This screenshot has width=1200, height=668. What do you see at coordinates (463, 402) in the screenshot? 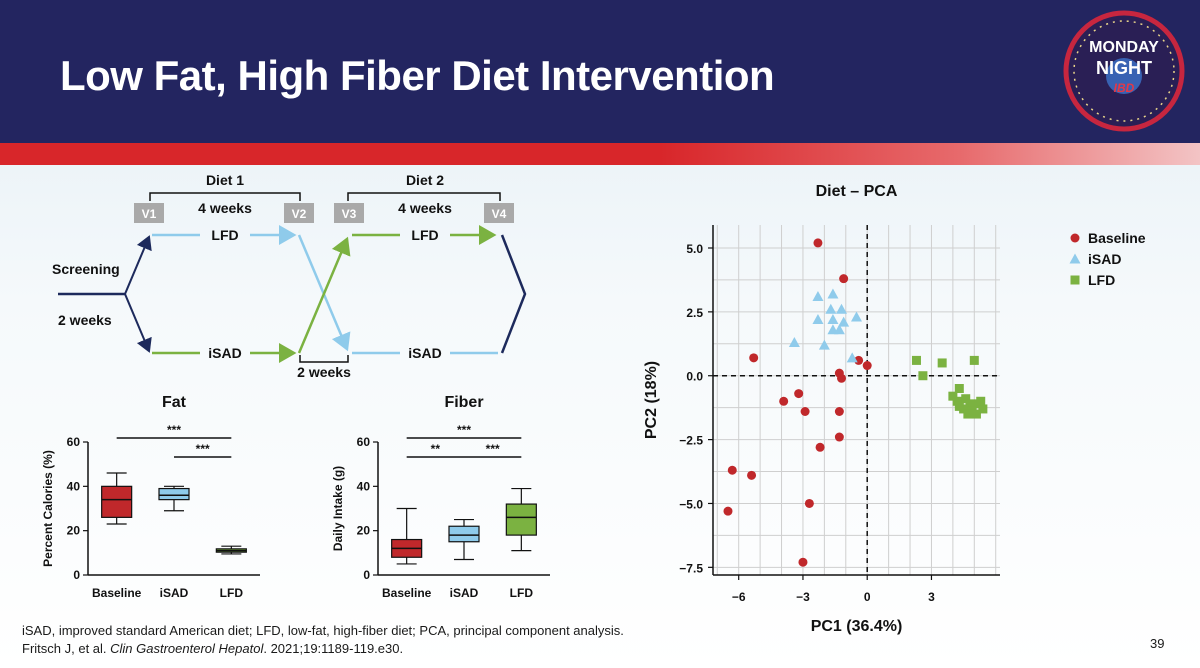
I see `box-title-1: Fiber` at bounding box center [463, 402].